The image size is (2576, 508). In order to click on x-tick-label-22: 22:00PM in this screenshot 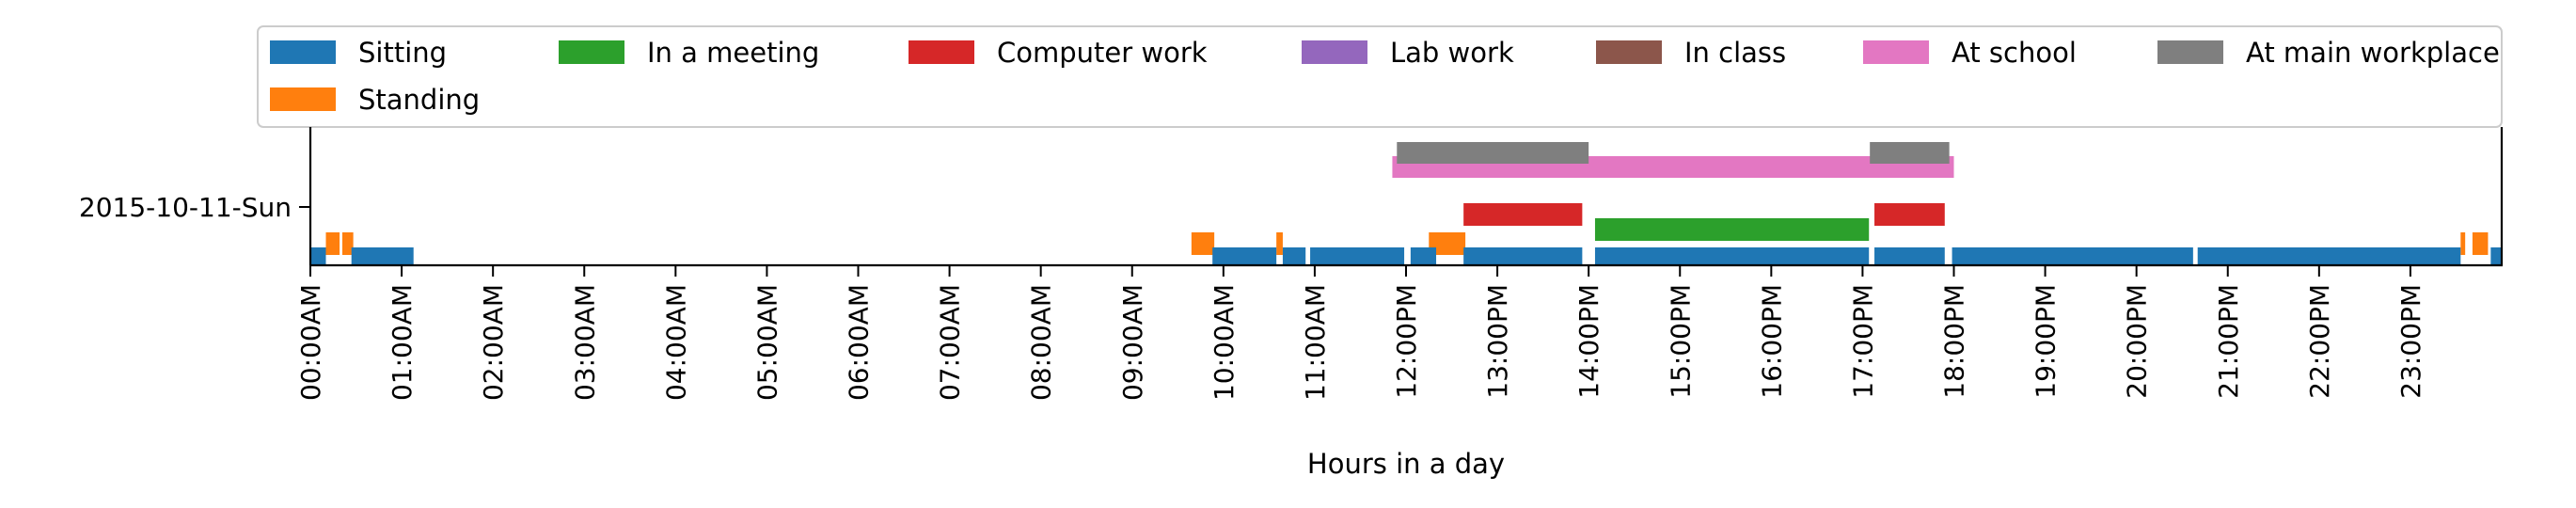, I will do `click(2319, 342)`.